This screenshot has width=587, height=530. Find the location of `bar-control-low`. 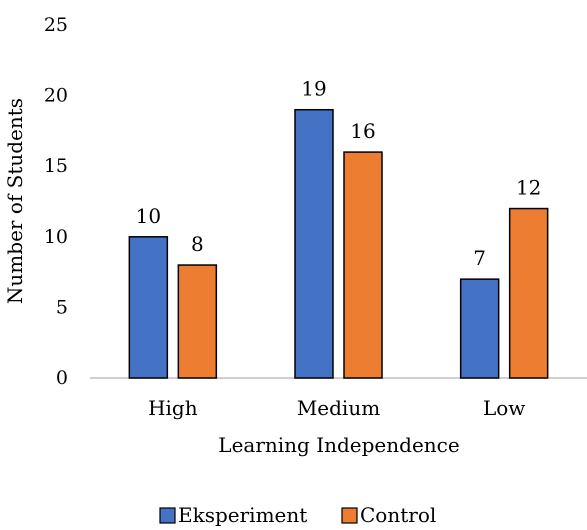

bar-control-low is located at coordinates (528, 293).